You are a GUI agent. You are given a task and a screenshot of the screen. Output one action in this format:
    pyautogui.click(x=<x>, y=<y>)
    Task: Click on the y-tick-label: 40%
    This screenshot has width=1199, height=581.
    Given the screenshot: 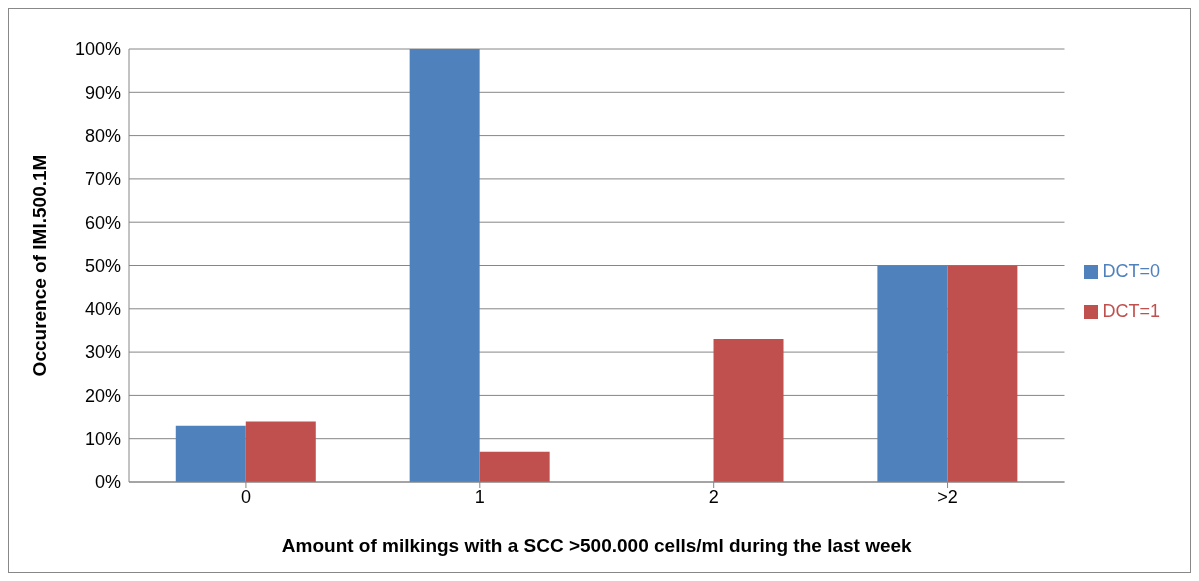 What is the action you would take?
    pyautogui.click(x=102, y=309)
    